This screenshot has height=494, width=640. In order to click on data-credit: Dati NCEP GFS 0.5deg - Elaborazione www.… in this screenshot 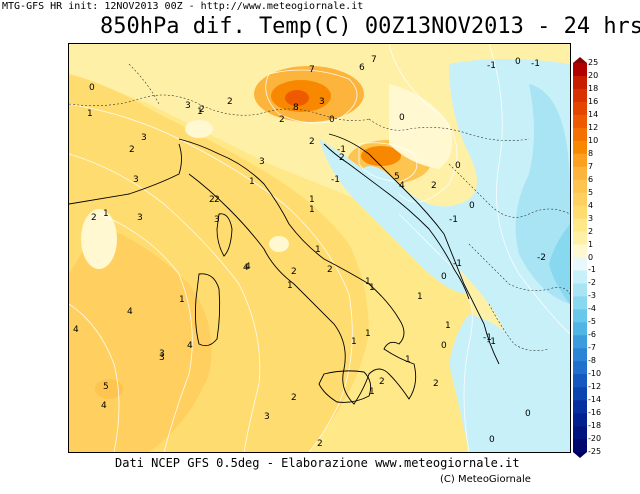, I will do `click(317, 463)`.